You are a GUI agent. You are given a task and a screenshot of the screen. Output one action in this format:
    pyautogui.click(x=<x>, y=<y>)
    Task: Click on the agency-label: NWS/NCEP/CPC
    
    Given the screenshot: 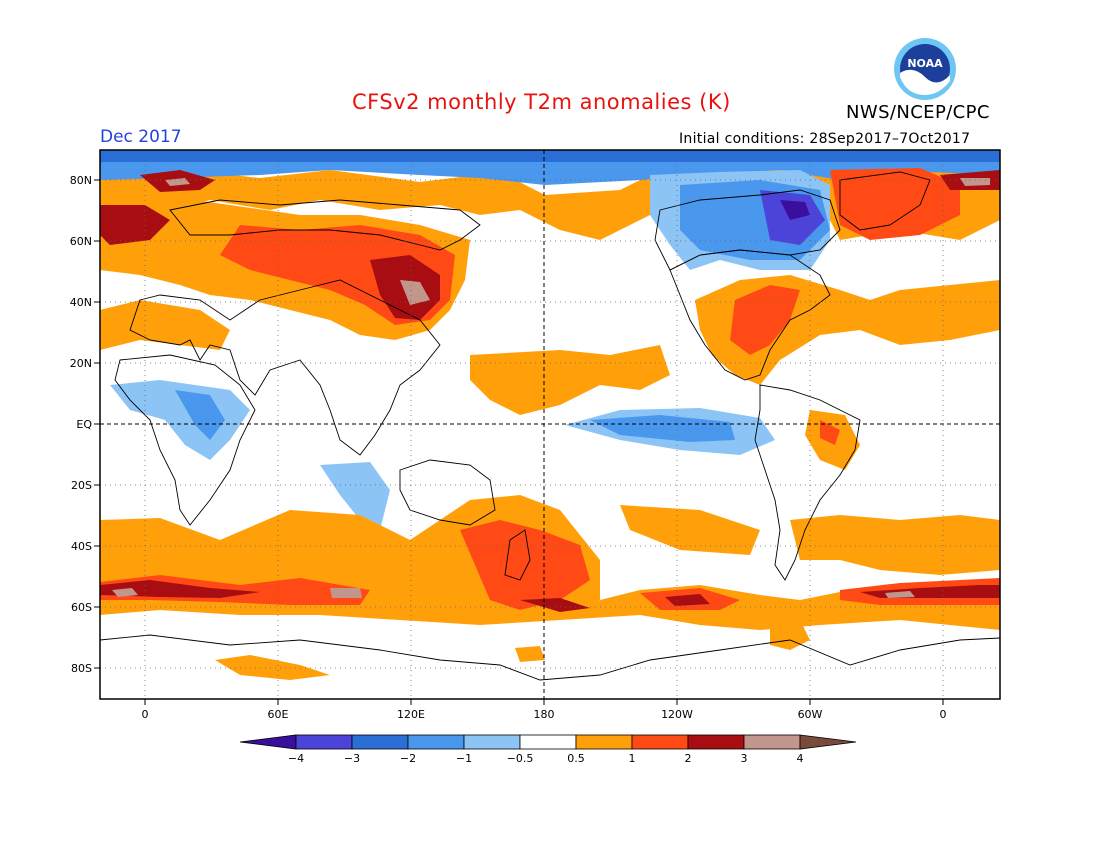 What is the action you would take?
    pyautogui.click(x=918, y=112)
    